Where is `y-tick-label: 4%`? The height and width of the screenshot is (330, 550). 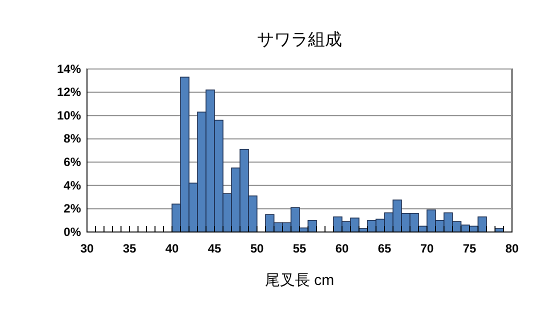
y-tick-label: 4% is located at coordinates (73, 185).